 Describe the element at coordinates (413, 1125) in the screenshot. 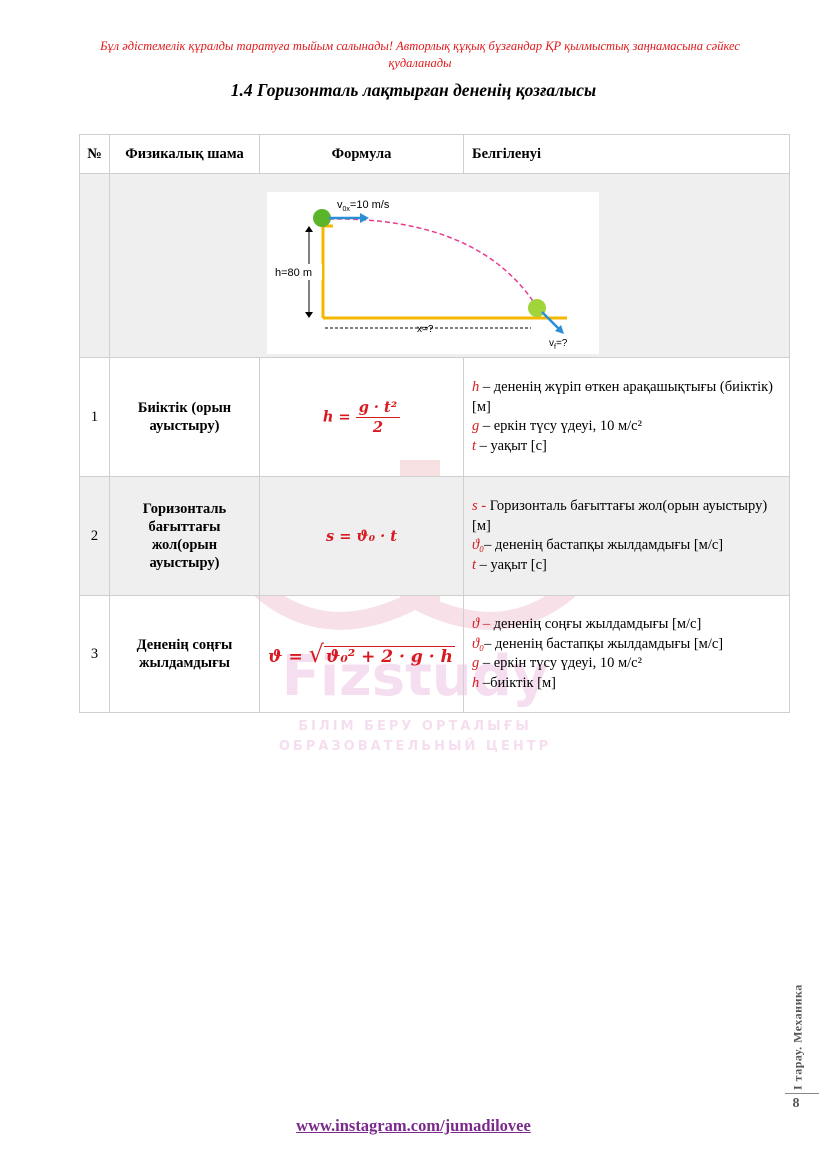

I see `instagram-link: www.instagram.com/jumadilovee` at that location.